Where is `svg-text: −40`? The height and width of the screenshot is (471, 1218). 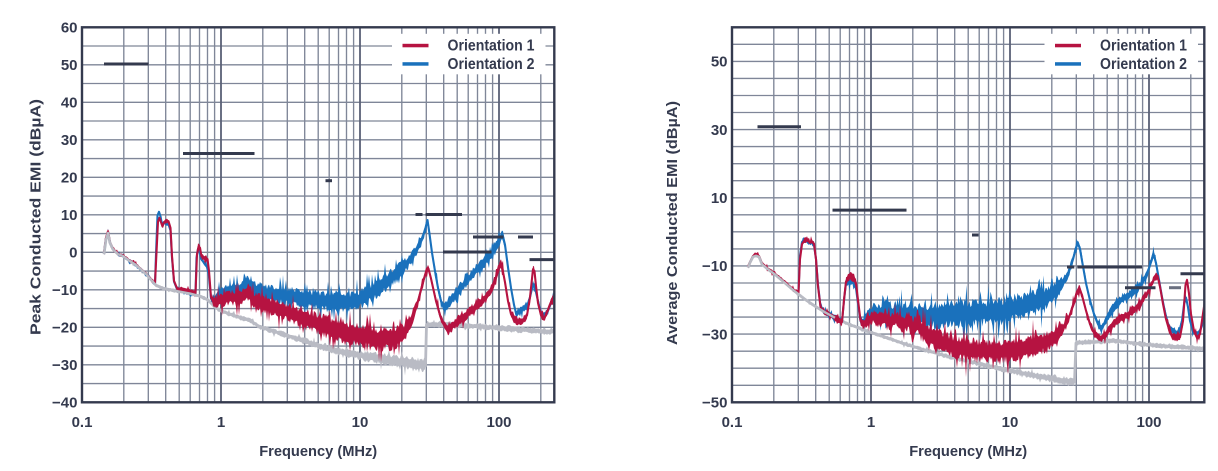
svg-text: −40 is located at coordinates (64, 403).